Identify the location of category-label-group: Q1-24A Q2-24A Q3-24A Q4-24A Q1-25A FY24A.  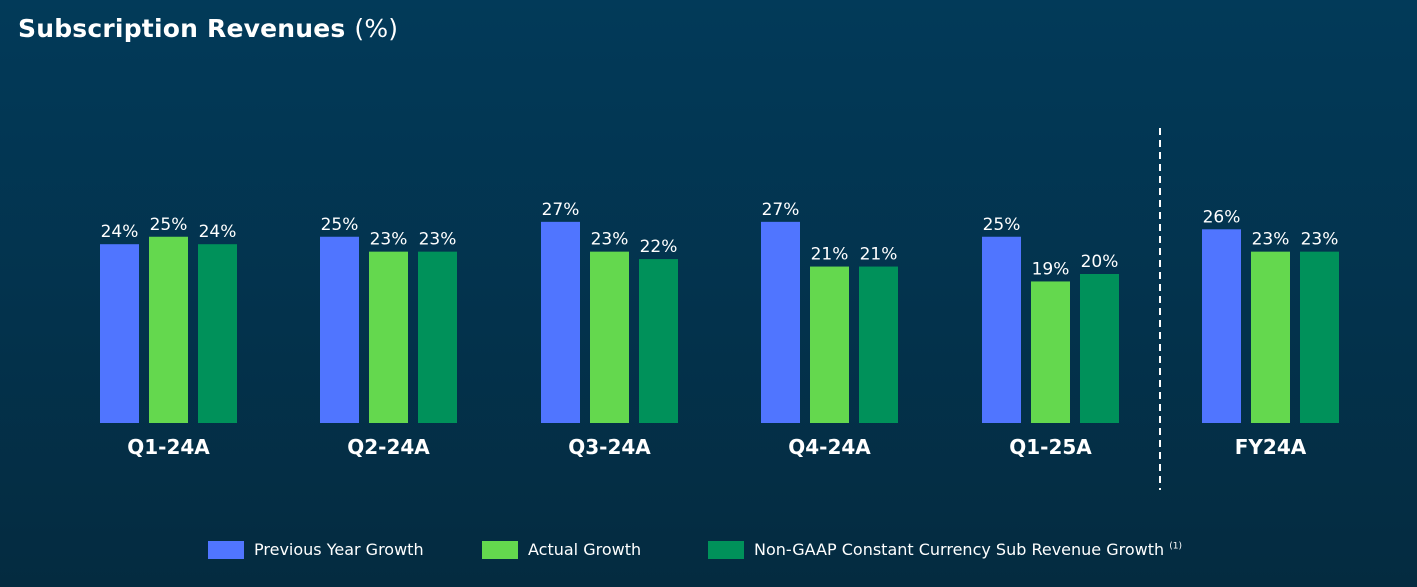
(717, 447).